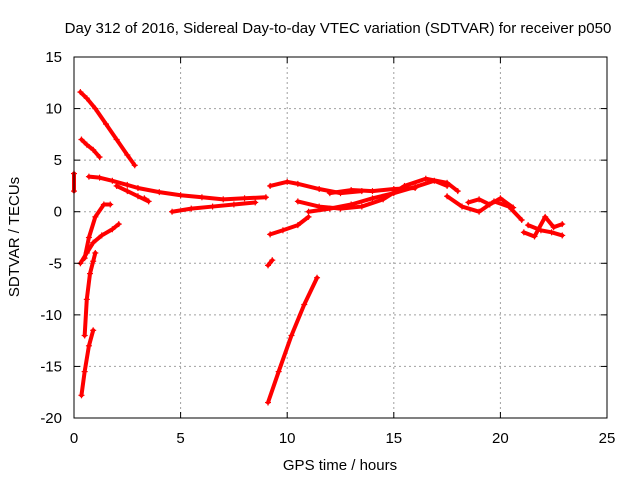 The image size is (640, 480). Describe the element at coordinates (51, 315) in the screenshot. I see `y-tick-label: -10` at that location.